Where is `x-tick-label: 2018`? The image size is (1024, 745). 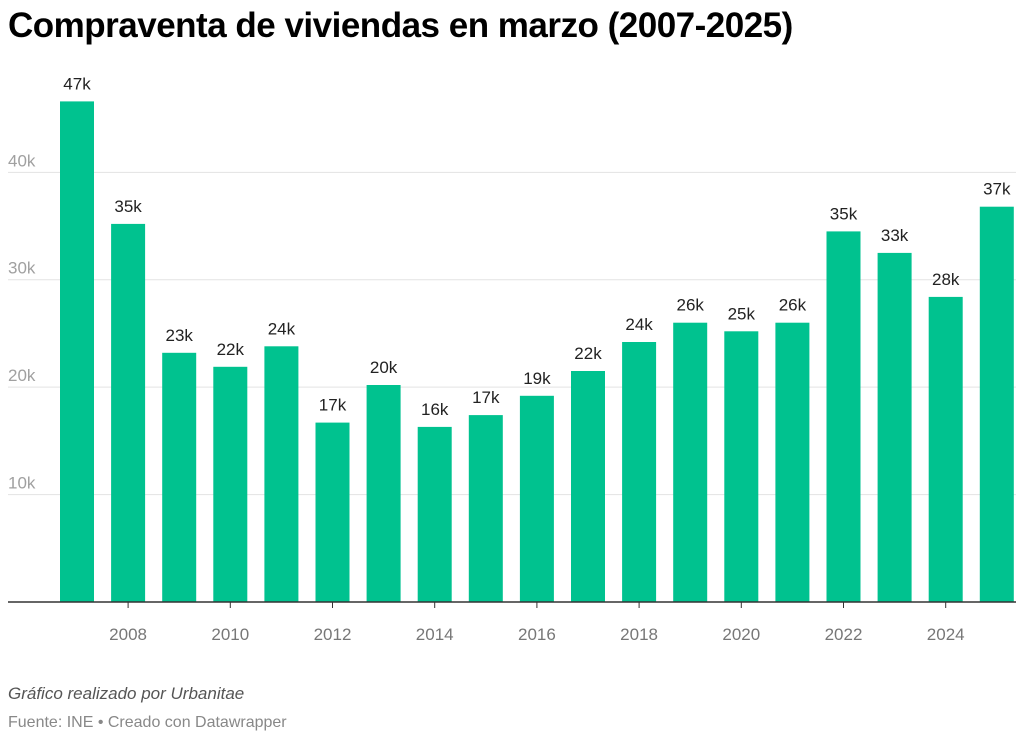 x-tick-label: 2018 is located at coordinates (639, 634).